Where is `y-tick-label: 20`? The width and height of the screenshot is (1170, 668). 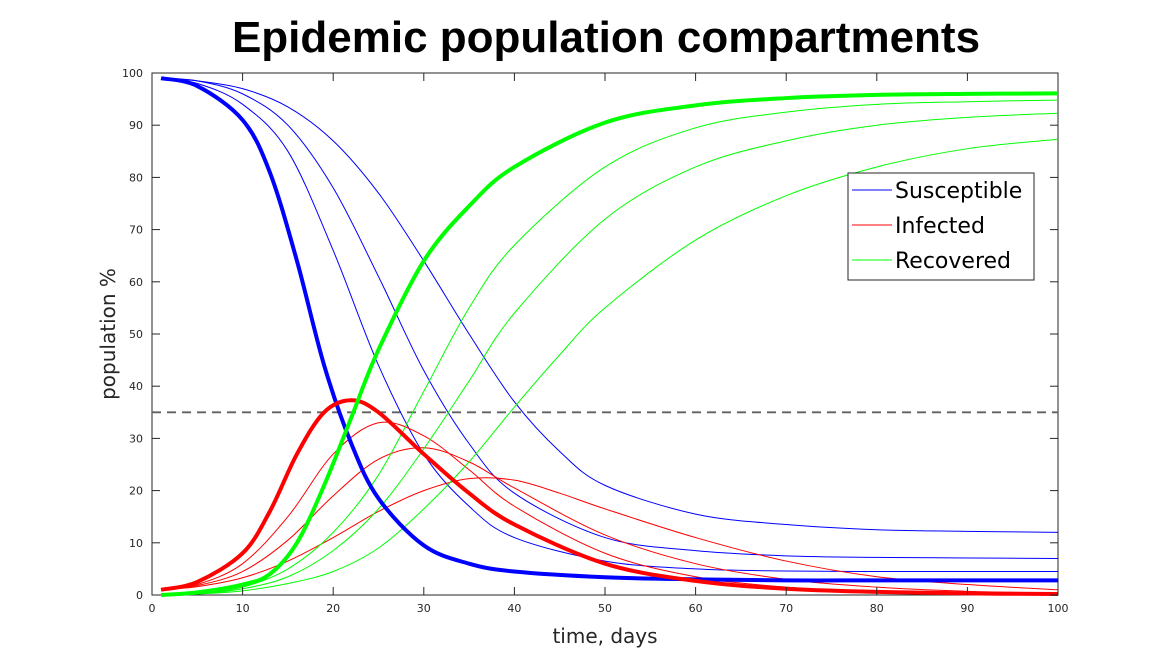
y-tick-label: 20 is located at coordinates (136, 491).